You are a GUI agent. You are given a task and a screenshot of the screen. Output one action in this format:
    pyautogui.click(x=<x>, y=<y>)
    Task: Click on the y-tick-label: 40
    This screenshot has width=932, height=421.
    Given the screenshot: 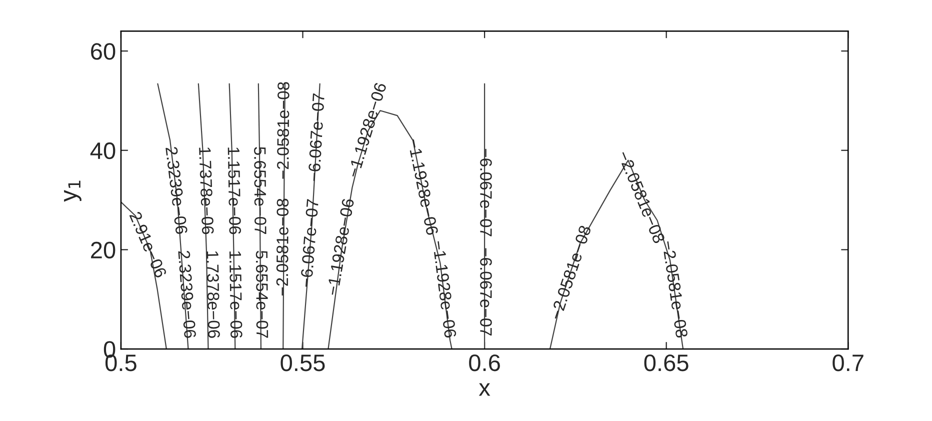 What is the action you would take?
    pyautogui.click(x=103, y=151)
    